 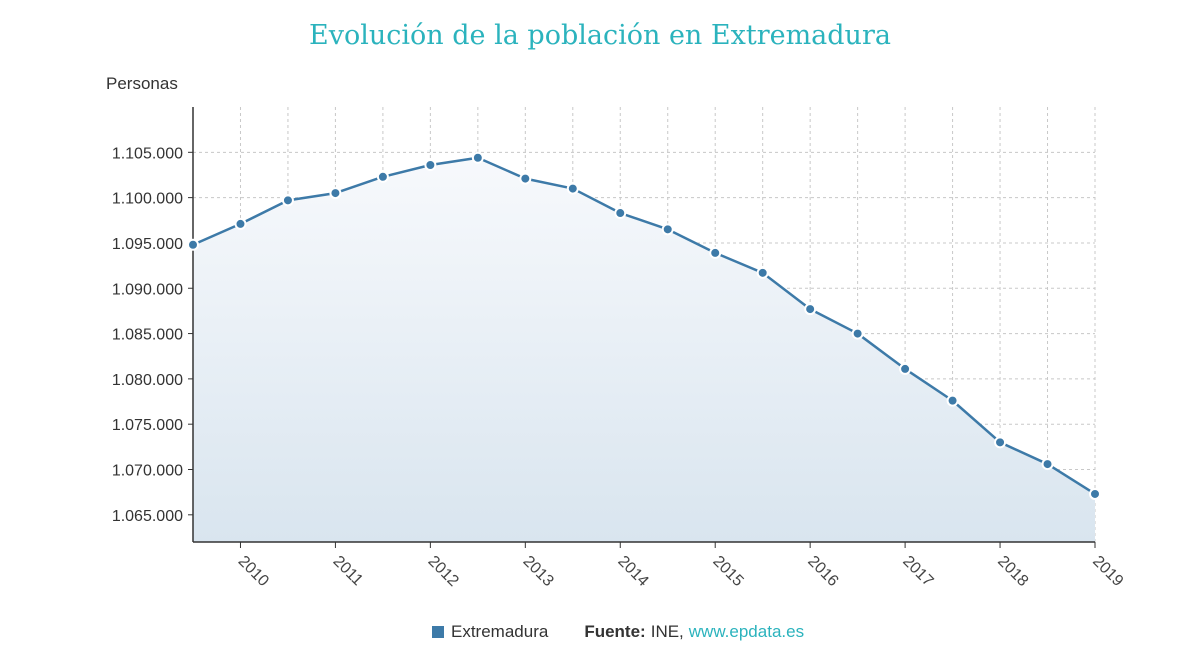 What do you see at coordinates (500, 631) in the screenshot?
I see `legend-label: Extremadura` at bounding box center [500, 631].